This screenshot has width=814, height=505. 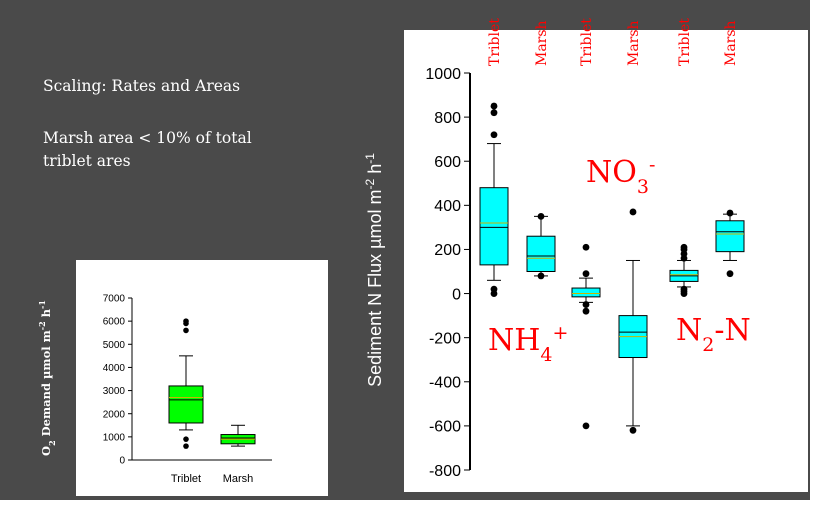 What do you see at coordinates (147, 138) in the screenshot?
I see `slide-note-line1: Marsh area < 10% of total` at bounding box center [147, 138].